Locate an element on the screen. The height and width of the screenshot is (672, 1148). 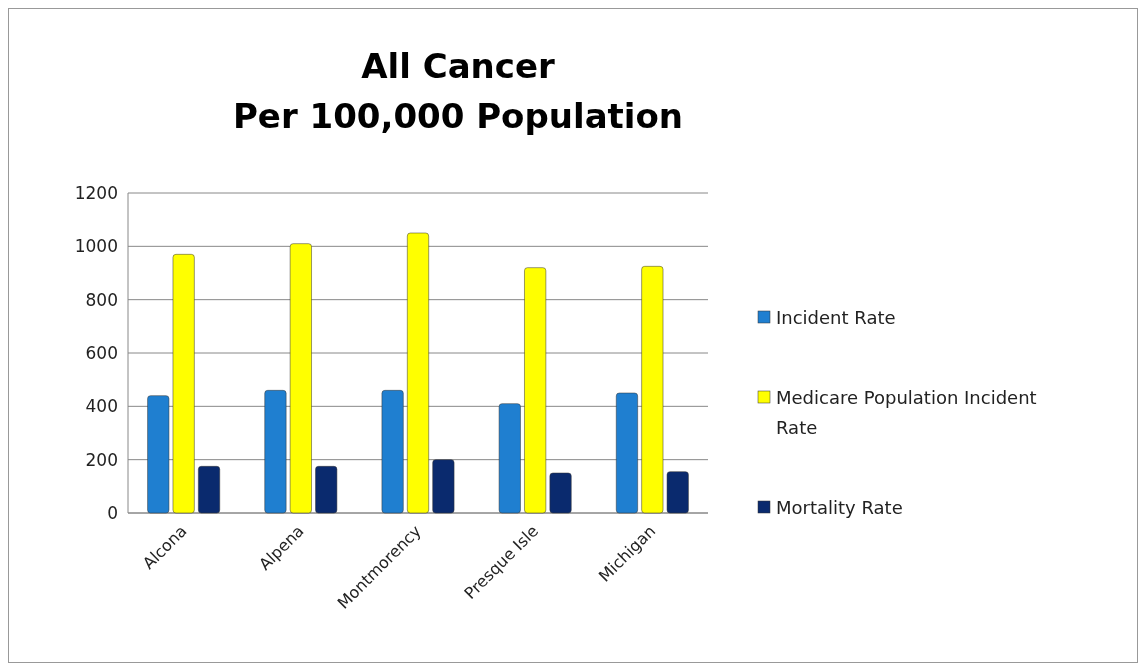
y-tick-label: 200 is located at coordinates (101, 459).